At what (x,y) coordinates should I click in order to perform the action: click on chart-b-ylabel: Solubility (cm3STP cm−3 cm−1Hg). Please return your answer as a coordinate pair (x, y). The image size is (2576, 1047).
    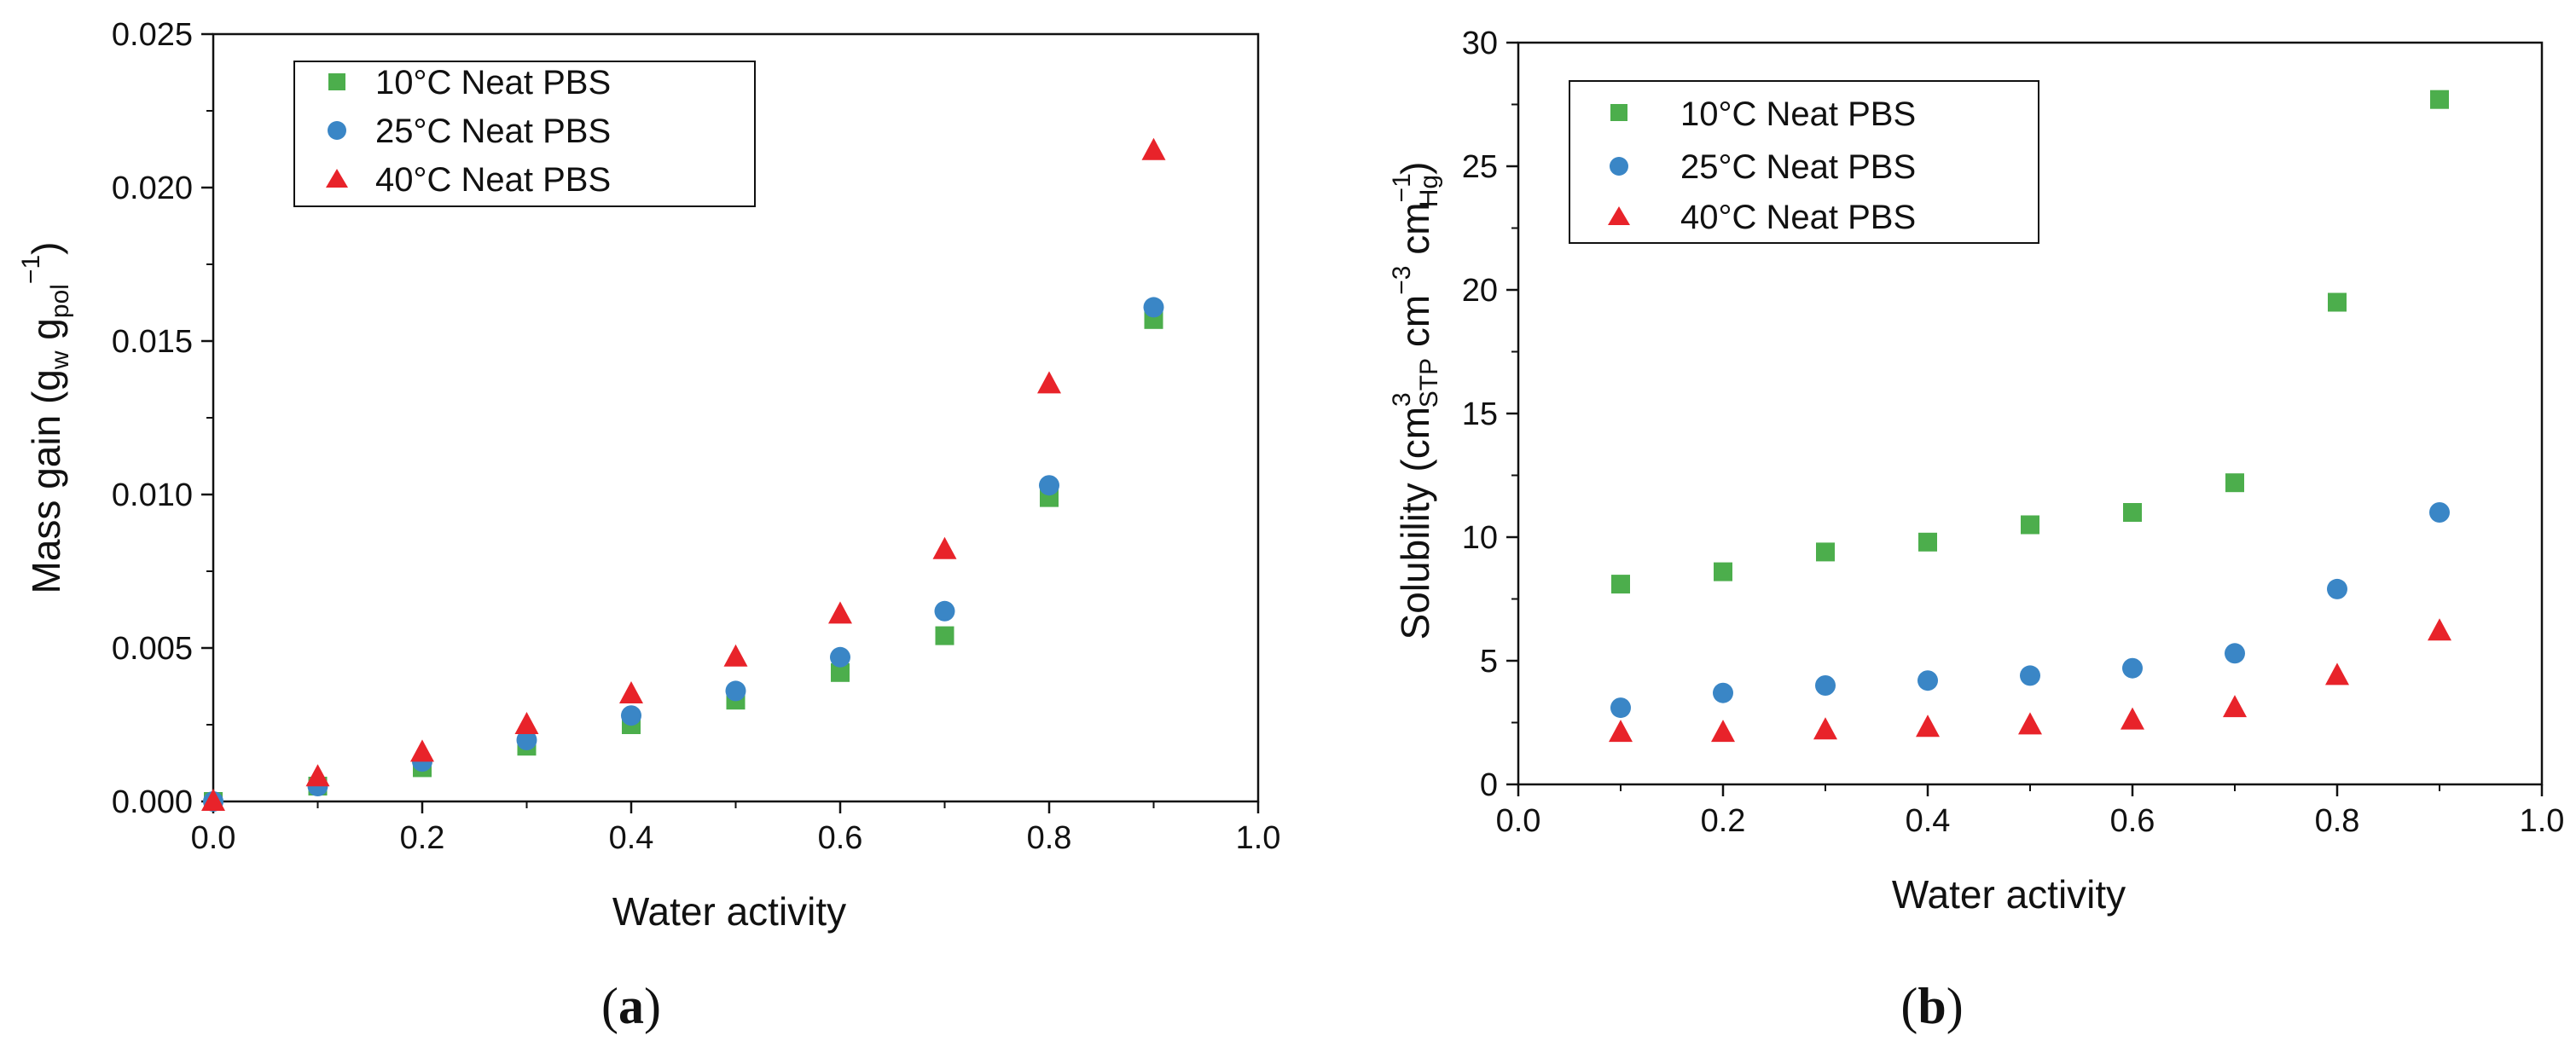
    Looking at the image, I should click on (1415, 401).